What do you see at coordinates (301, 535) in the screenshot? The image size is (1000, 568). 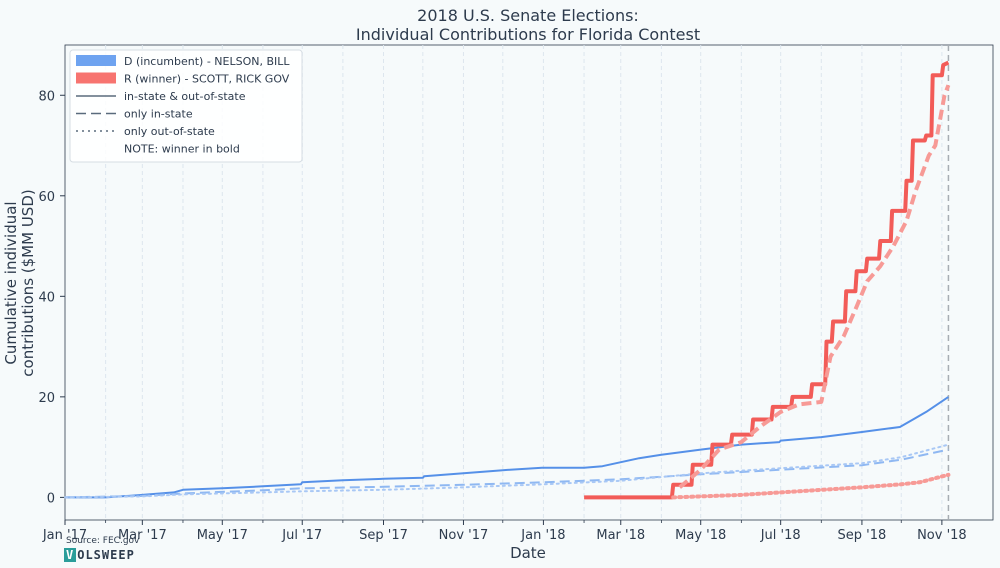 I see `x-tick-label: Jul '17` at bounding box center [301, 535].